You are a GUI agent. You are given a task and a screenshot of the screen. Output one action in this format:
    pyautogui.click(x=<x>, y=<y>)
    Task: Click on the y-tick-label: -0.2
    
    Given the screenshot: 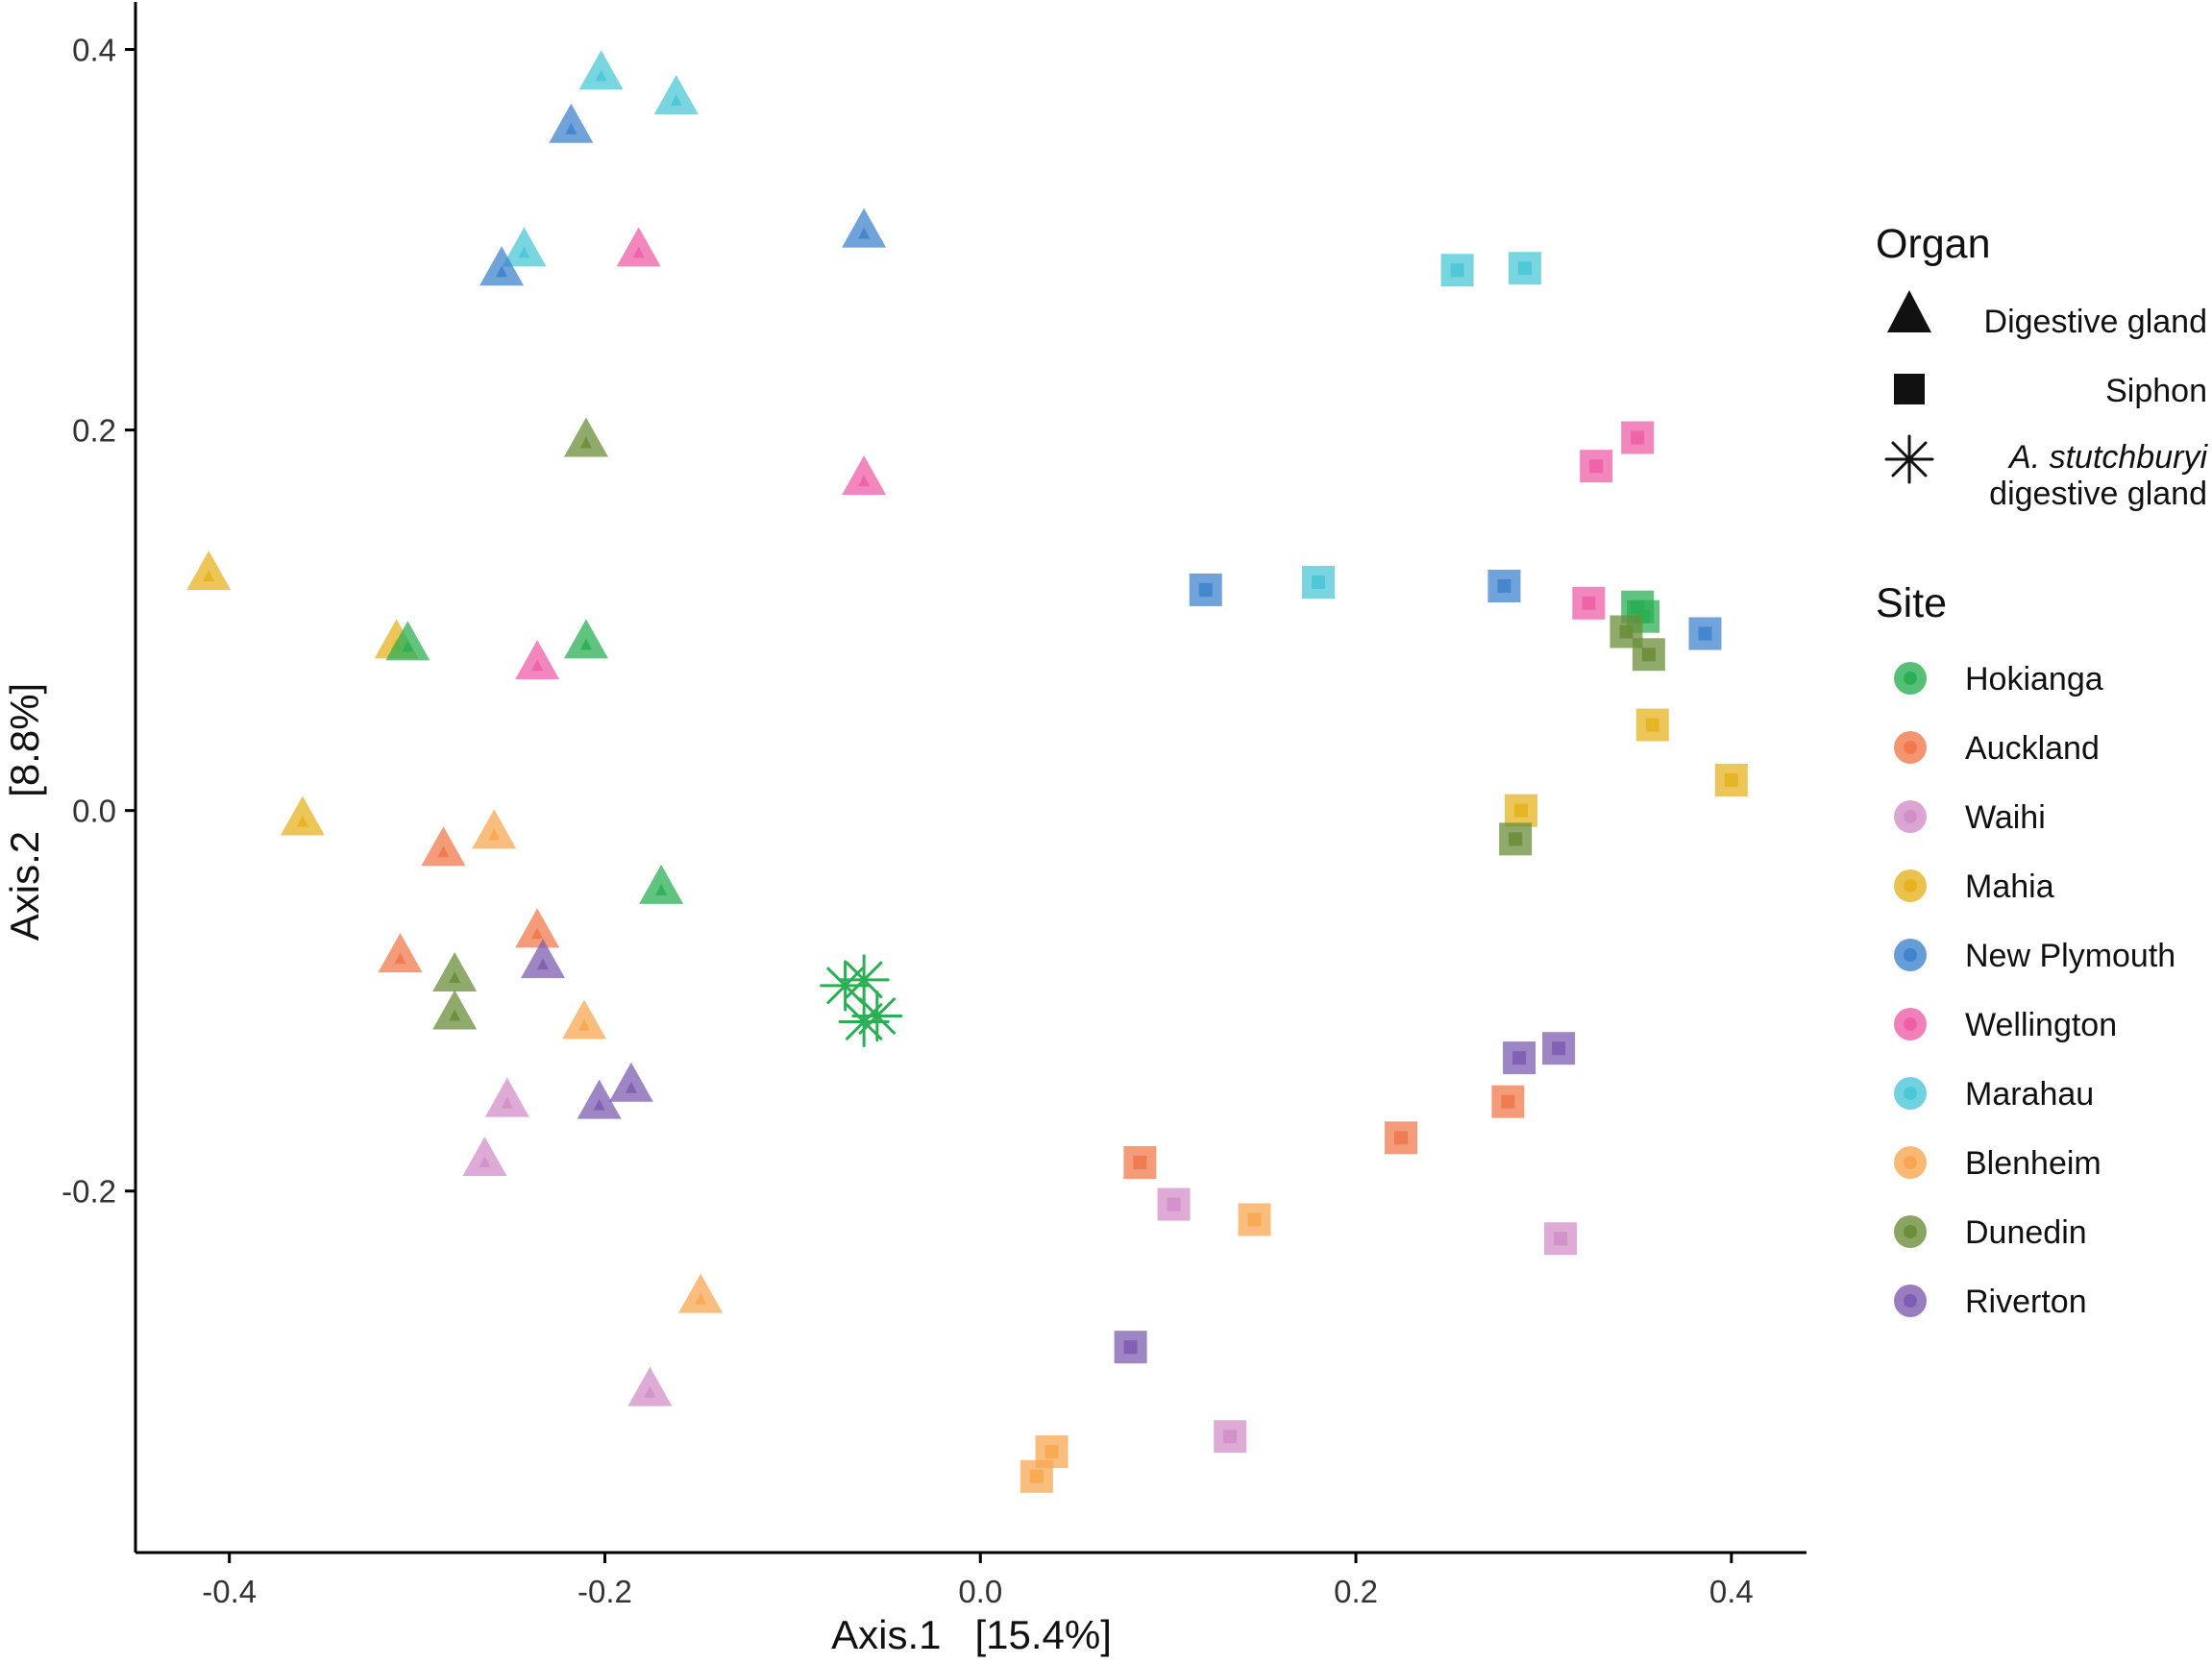 What is the action you would take?
    pyautogui.click(x=88, y=1192)
    